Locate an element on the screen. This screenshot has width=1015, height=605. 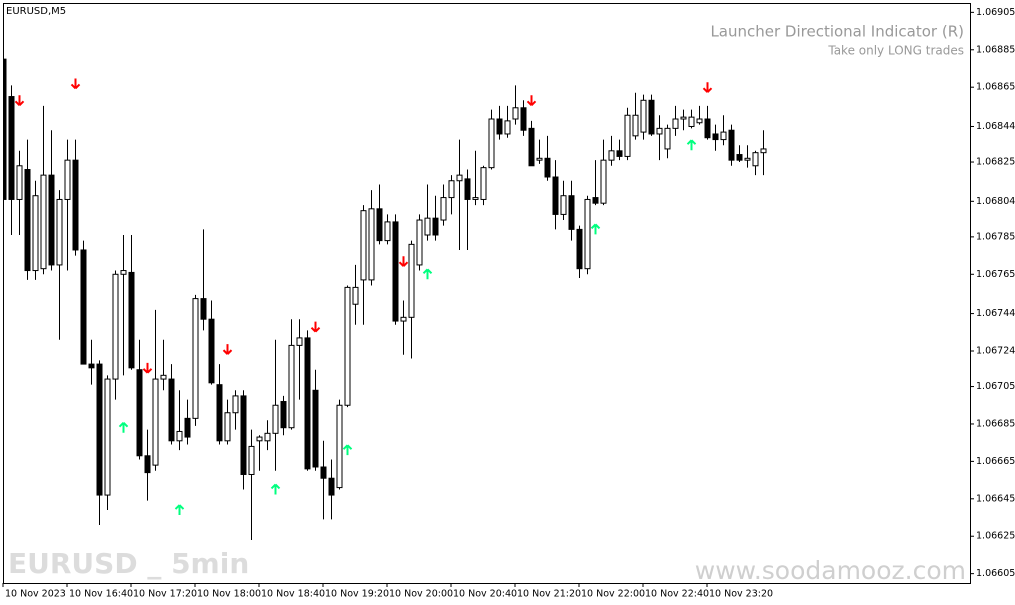
watermark-right: www.soodamooz.com is located at coordinates (830, 570).